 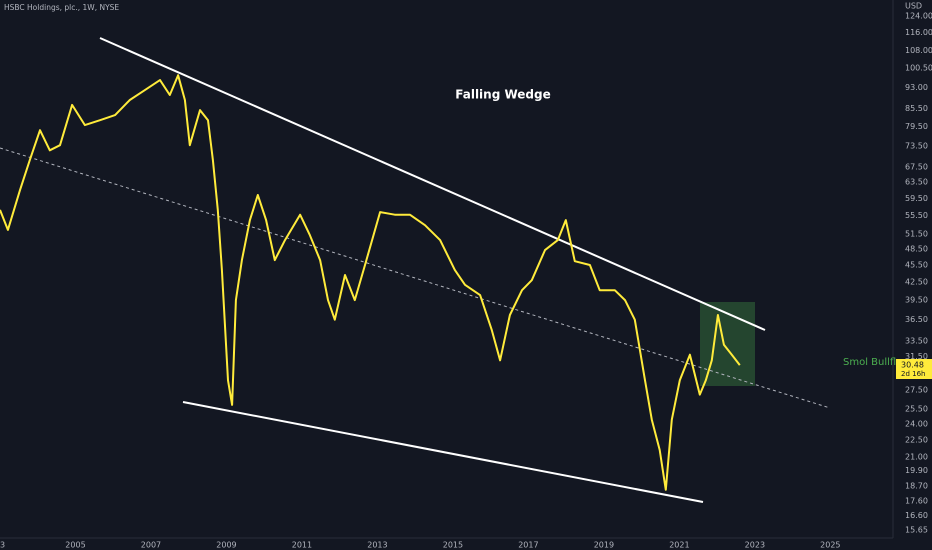 I want to click on x-tick-label: 2015, so click(x=453, y=545).